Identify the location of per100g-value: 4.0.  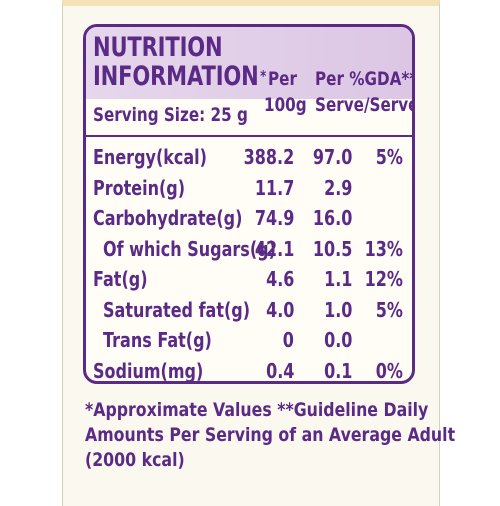
(279, 309).